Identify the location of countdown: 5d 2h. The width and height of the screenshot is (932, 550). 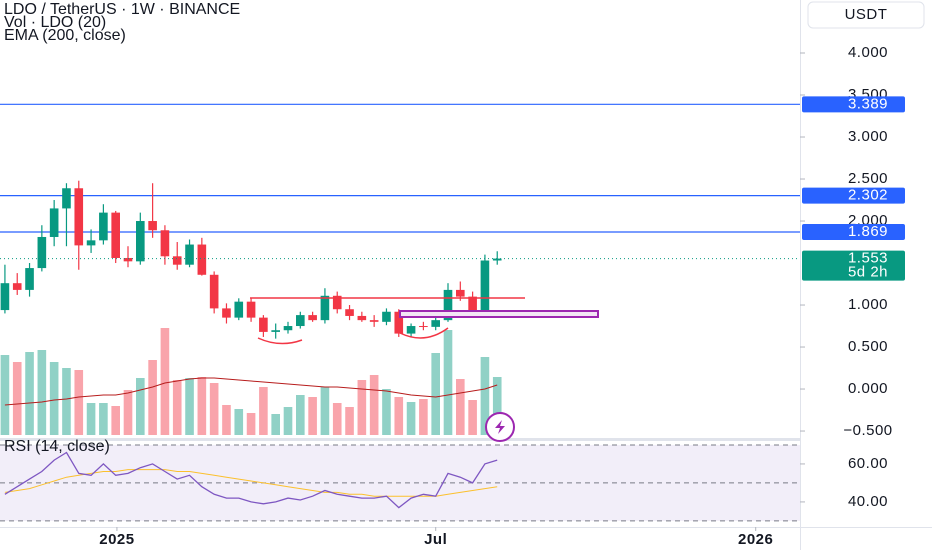
(868, 272).